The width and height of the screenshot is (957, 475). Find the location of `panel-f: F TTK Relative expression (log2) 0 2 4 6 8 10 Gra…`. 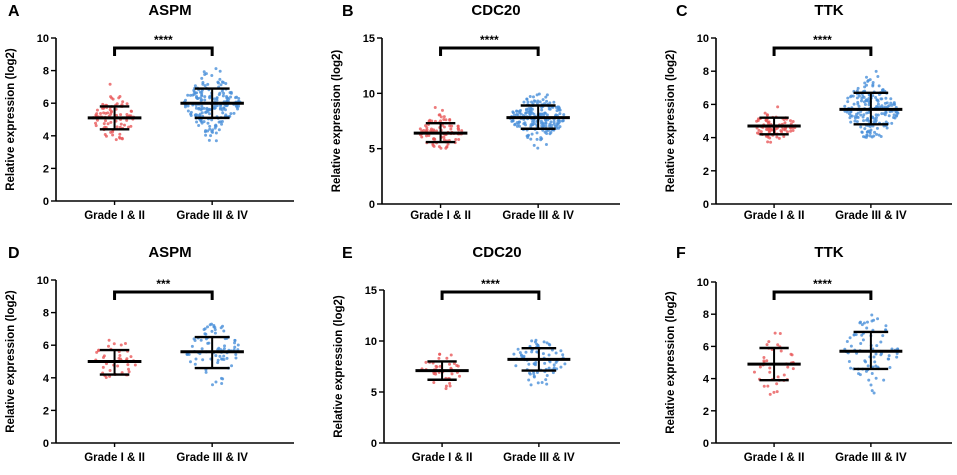

panel-f: F TTK Relative expression (log2) 0 2 4 6 8 10 Gra… is located at coordinates (808, 354).